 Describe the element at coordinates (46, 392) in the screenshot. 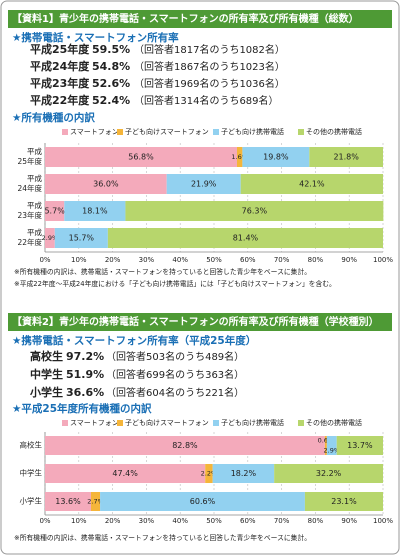

I see `rate-label: 小学生` at that location.